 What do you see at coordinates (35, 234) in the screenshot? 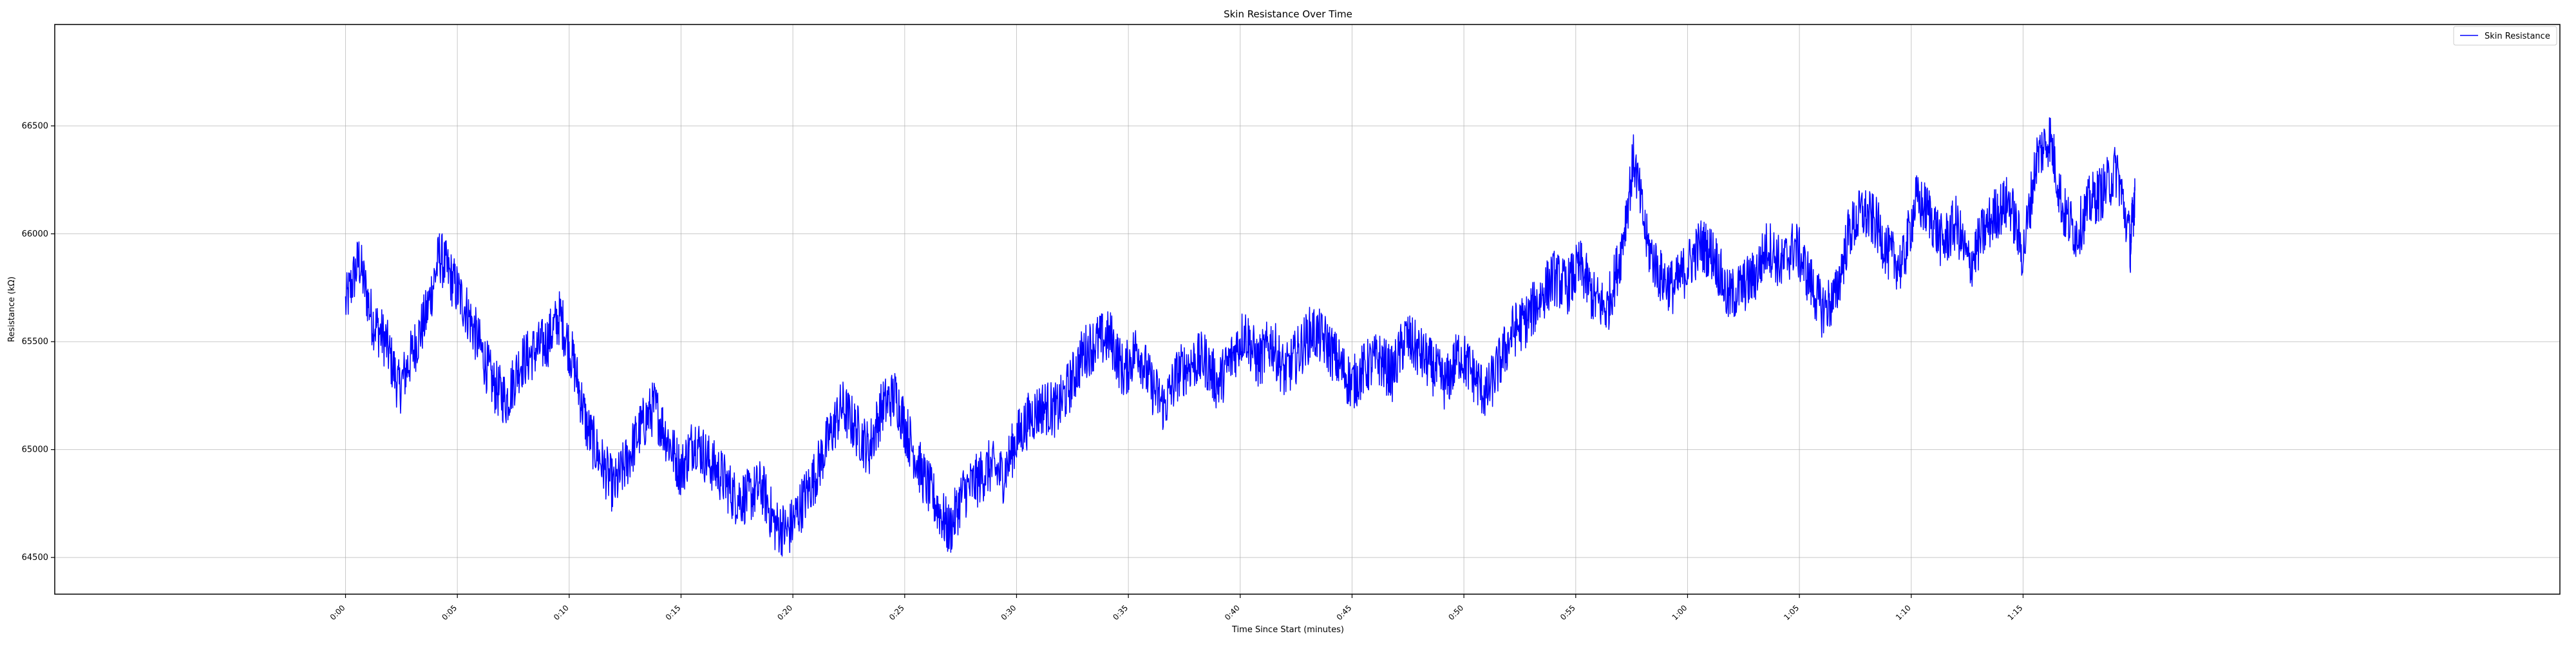
I see `y-tick-label: 66000` at bounding box center [35, 234].